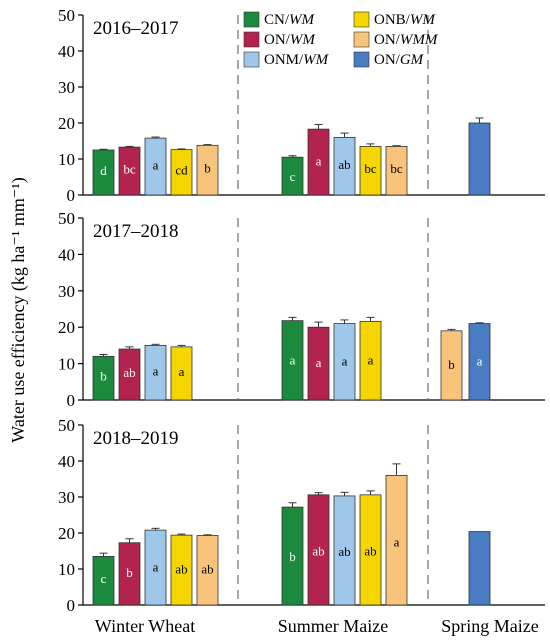 The height and width of the screenshot is (644, 550). What do you see at coordinates (489, 626) in the screenshot?
I see `x-group-label: Spring Maize` at bounding box center [489, 626].